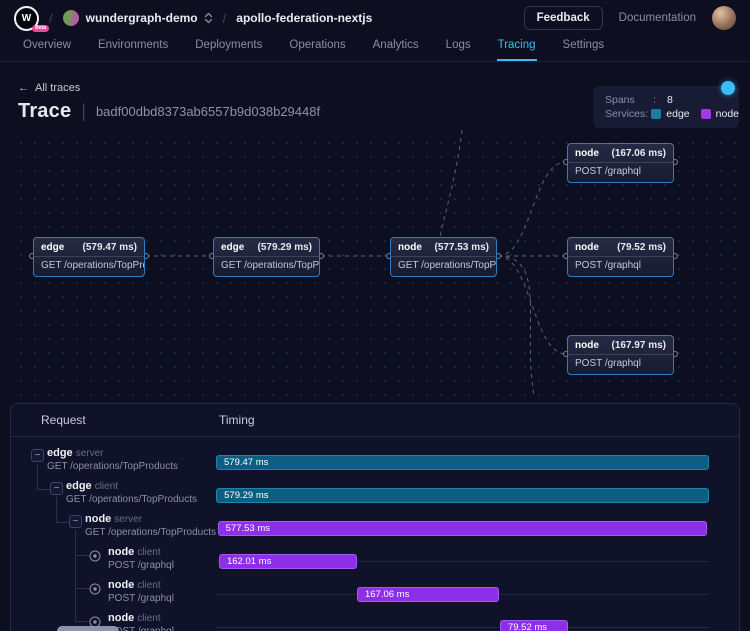 This screenshot has height=631, width=750. Describe the element at coordinates (656, 114) in the screenshot. I see `edge-service-swatch` at that location.